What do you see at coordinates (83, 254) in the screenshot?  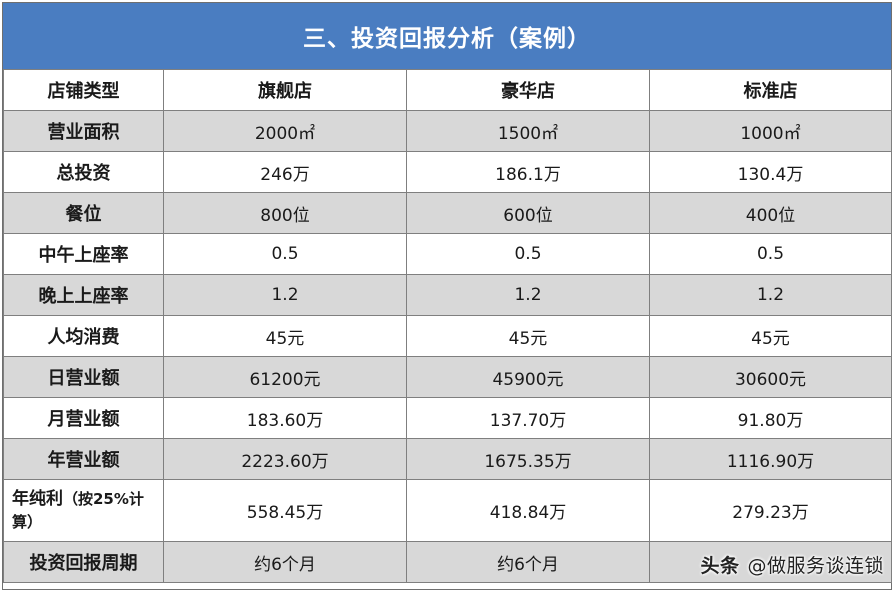 I see `row-label: 中午上座率` at bounding box center [83, 254].